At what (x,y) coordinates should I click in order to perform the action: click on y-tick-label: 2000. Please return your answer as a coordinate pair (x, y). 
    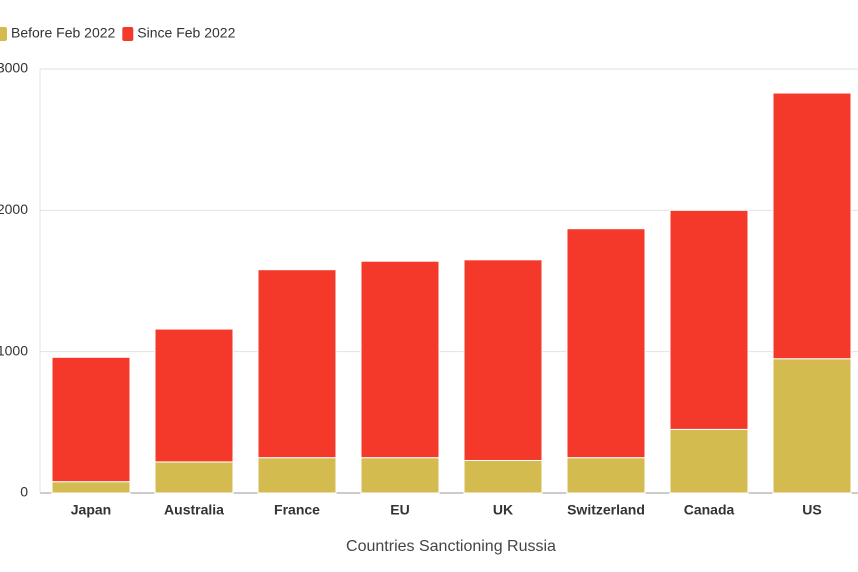
    Looking at the image, I should click on (14, 209).